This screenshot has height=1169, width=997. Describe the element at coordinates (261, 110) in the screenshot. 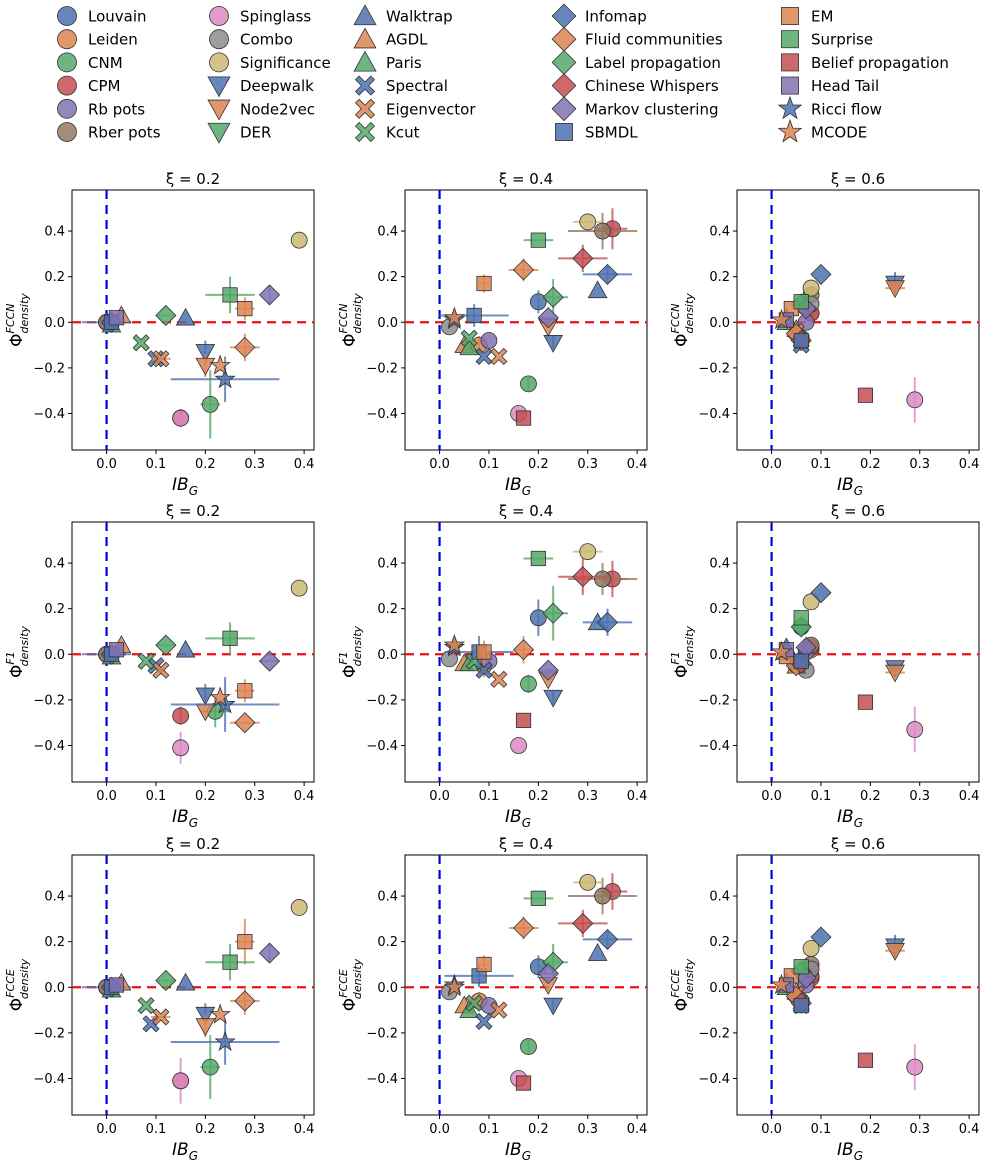

I see `legend-item-node2vec: Node2vec` at that location.